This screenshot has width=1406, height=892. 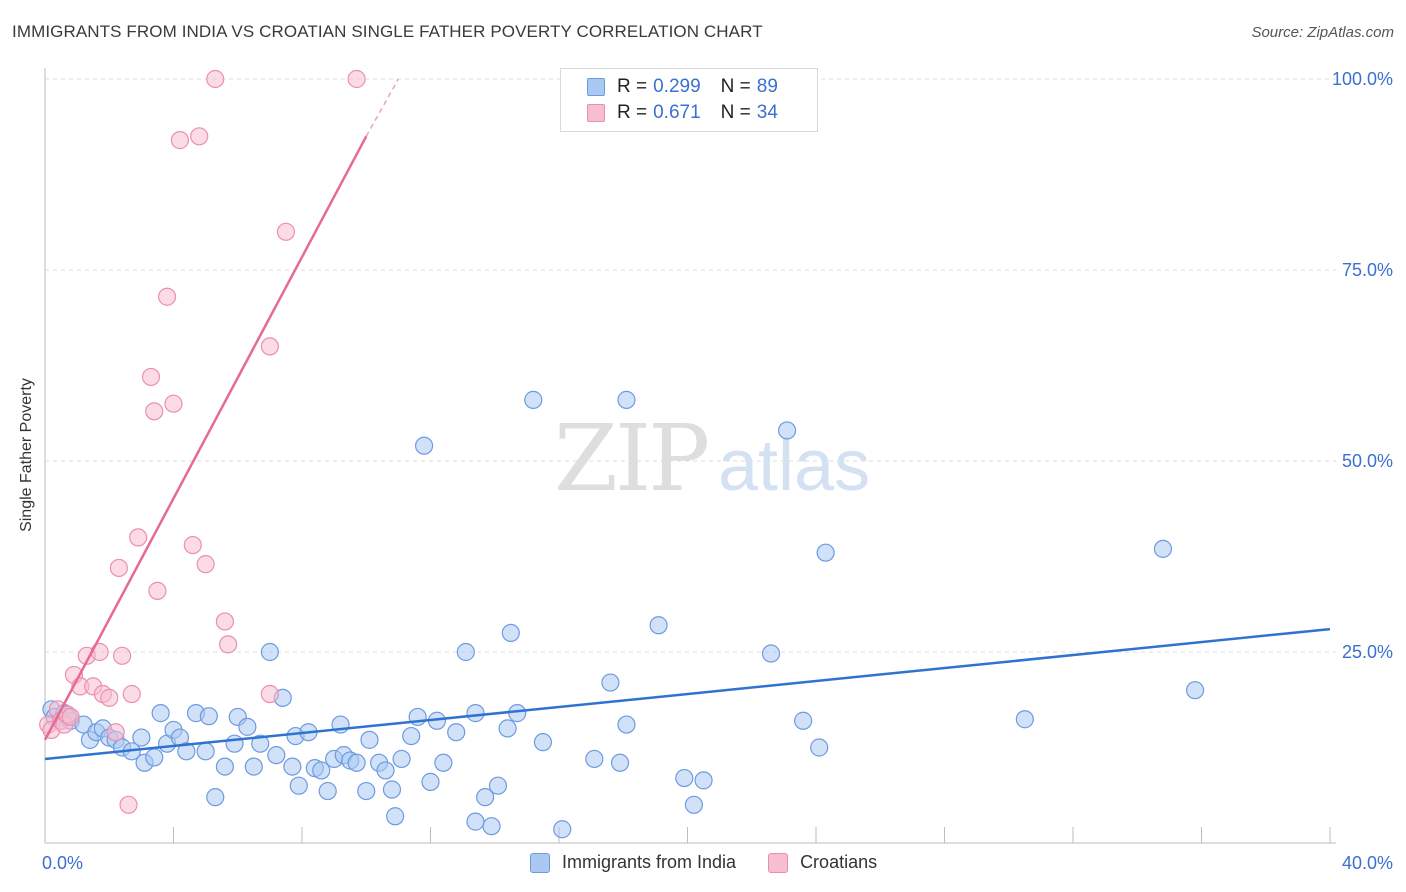 I want to click on watermark-zip: ZIP, so click(x=630, y=458).